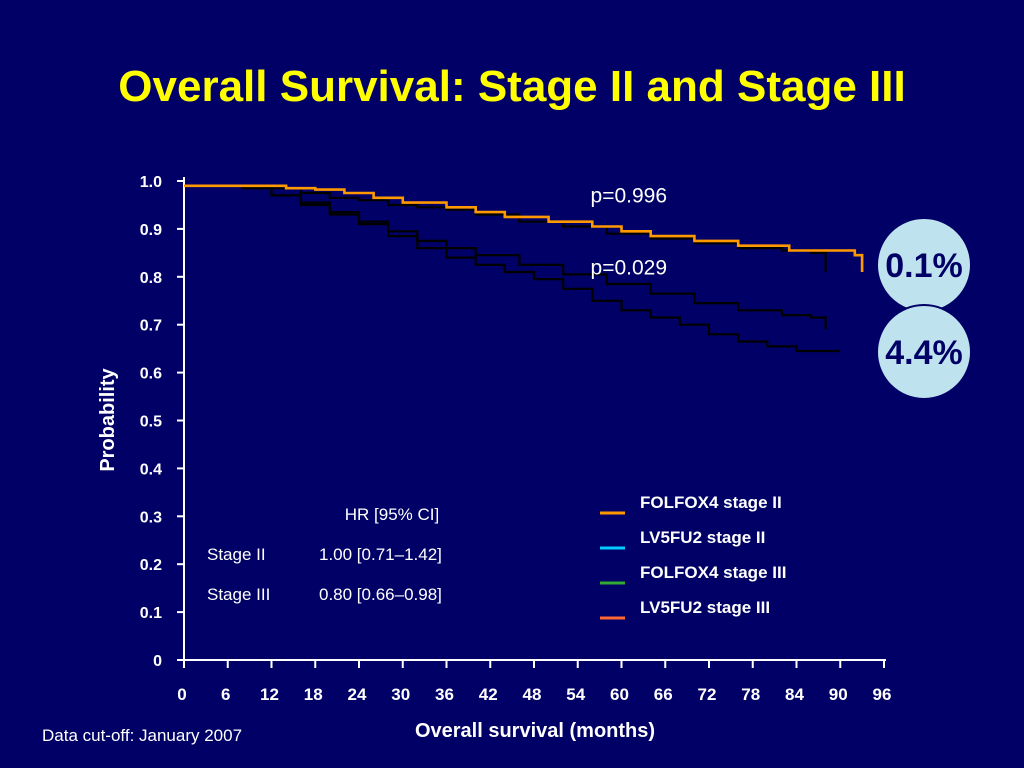  Describe the element at coordinates (619, 694) in the screenshot. I see `x-tick-label: 60` at that location.